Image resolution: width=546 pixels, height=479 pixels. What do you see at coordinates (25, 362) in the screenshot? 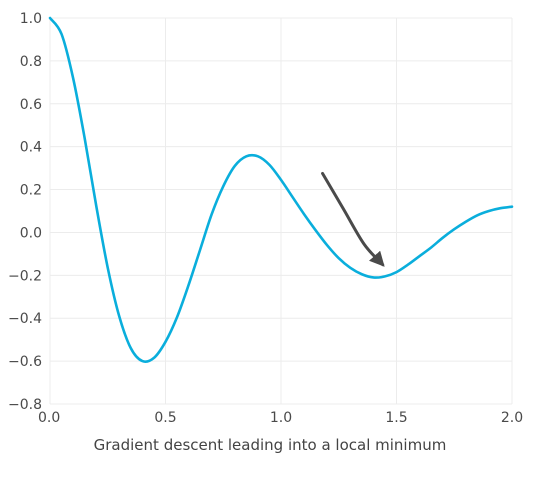
I see `y-tick-label: −0.6` at bounding box center [25, 362].